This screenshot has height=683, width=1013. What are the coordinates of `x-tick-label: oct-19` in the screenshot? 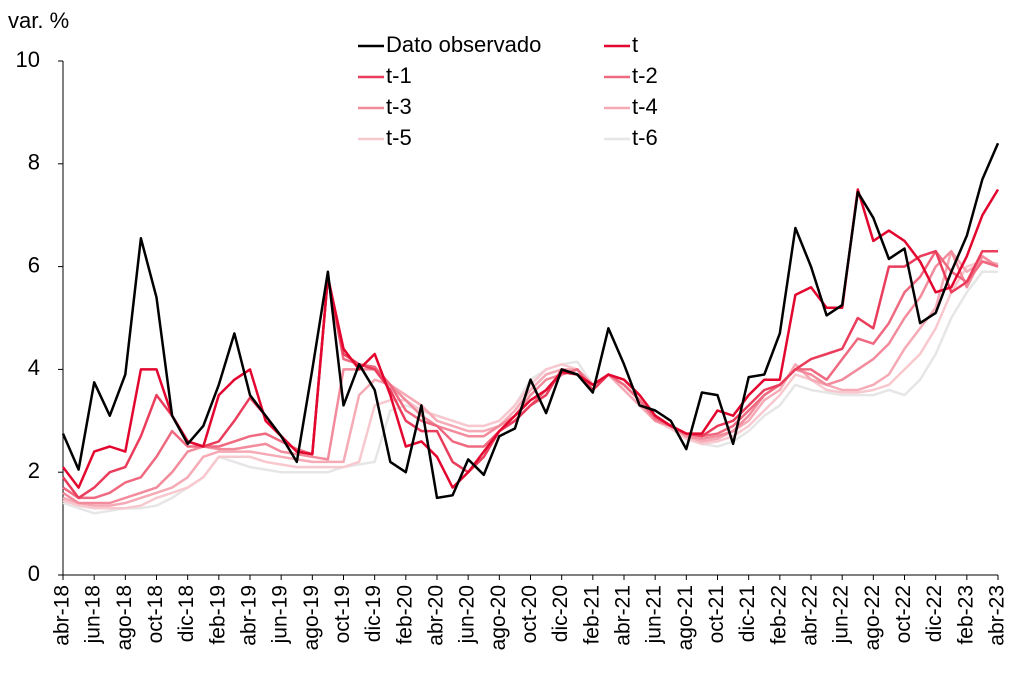 It's located at (342, 614).